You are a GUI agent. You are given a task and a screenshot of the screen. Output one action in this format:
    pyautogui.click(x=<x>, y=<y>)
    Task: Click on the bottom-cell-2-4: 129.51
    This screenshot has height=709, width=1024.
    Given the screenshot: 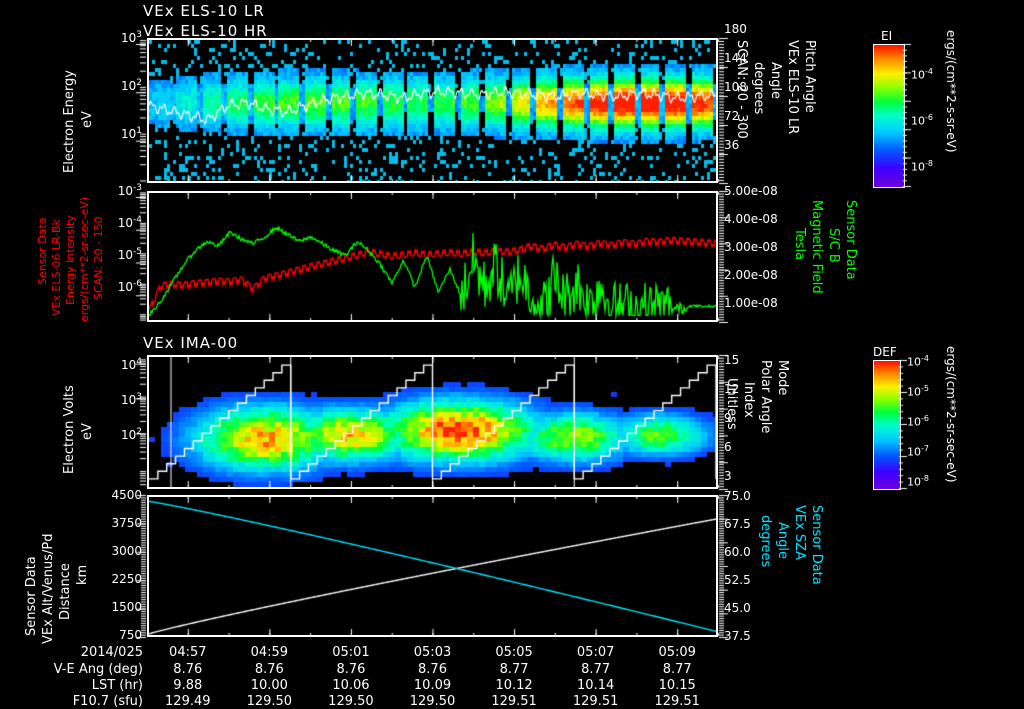 What is the action you would take?
    pyautogui.click(x=514, y=701)
    